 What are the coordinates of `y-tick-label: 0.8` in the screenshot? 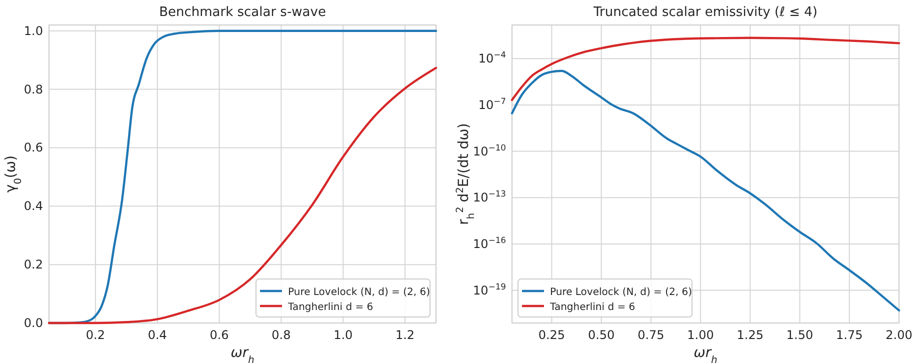 It's located at (33, 89).